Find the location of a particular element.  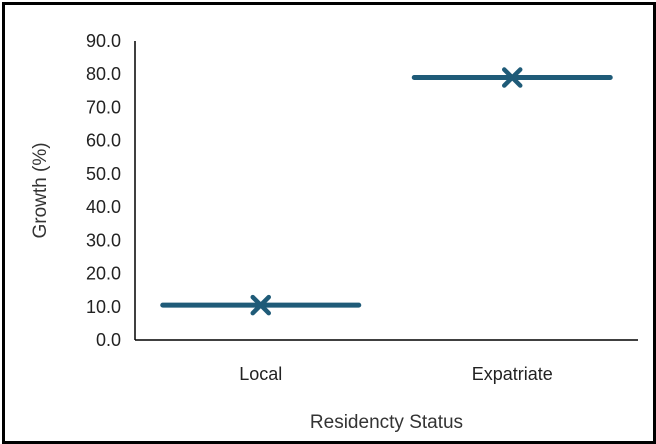

y-tick-labels: 0.0 10.0 20.0 30.0 40.0 50.0 60.0 70.0 80.0 90.0 is located at coordinates (103, 190).